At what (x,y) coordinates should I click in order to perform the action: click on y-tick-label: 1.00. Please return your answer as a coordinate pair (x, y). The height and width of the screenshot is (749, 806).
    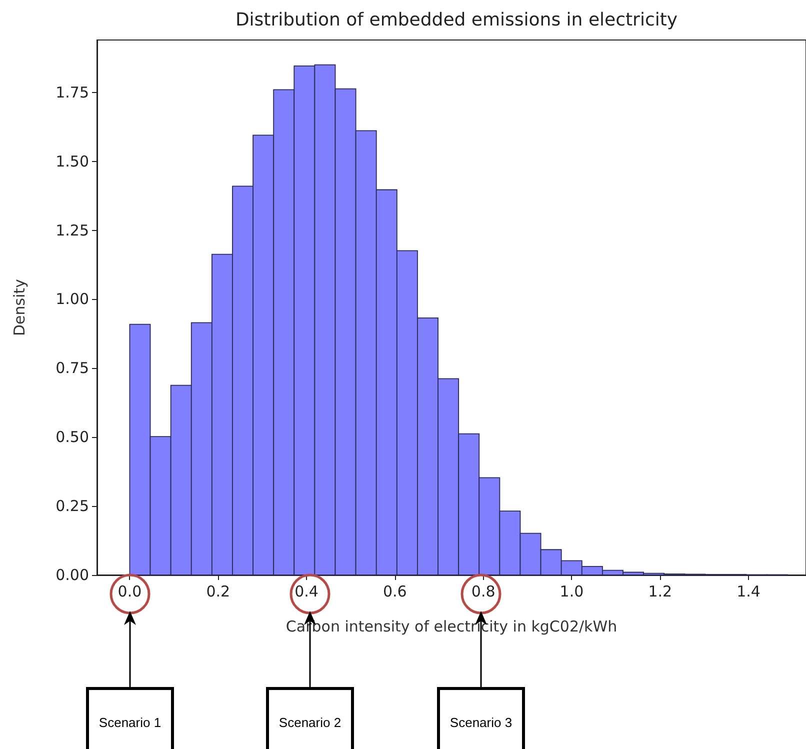
    Looking at the image, I should click on (72, 299).